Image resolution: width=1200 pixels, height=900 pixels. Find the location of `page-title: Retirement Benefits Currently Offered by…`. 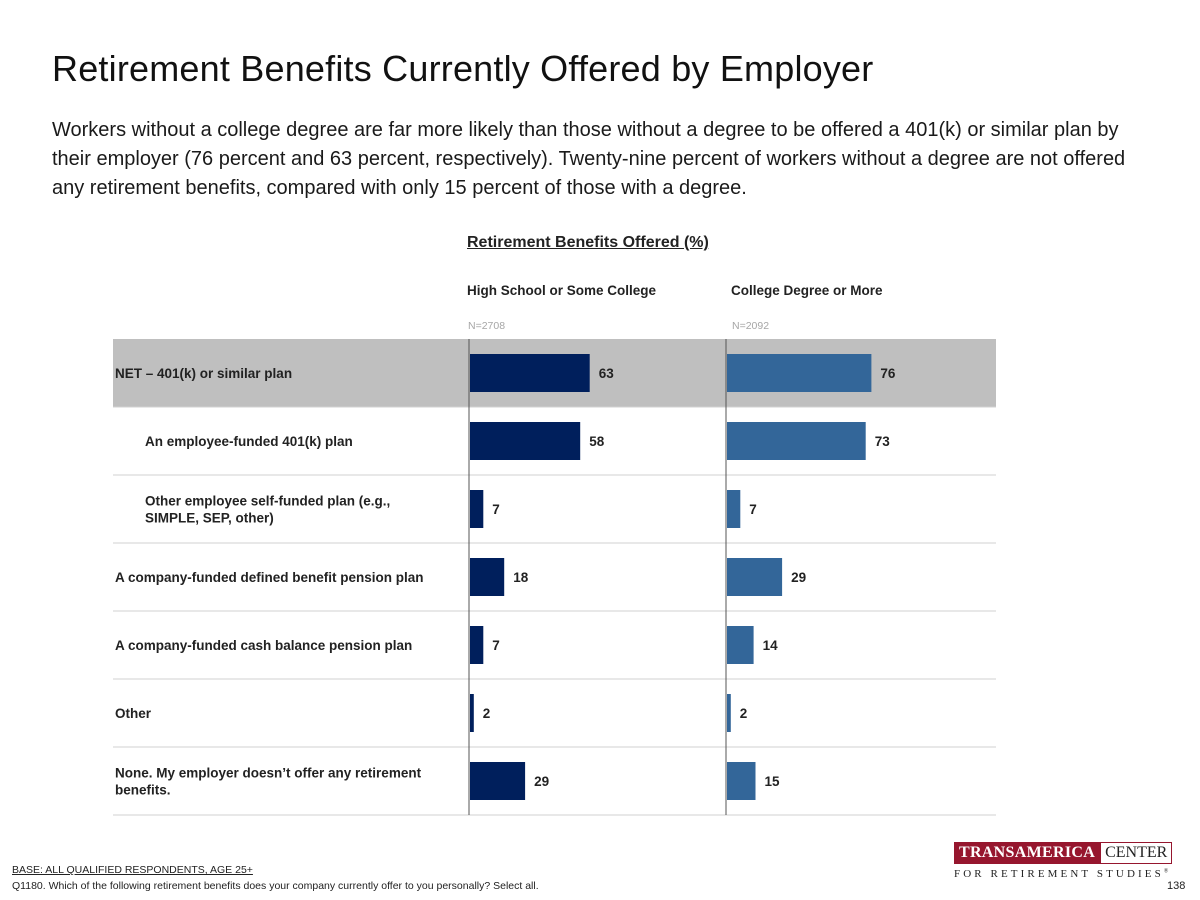

page-title: Retirement Benefits Currently Offered by… is located at coordinates (463, 68).